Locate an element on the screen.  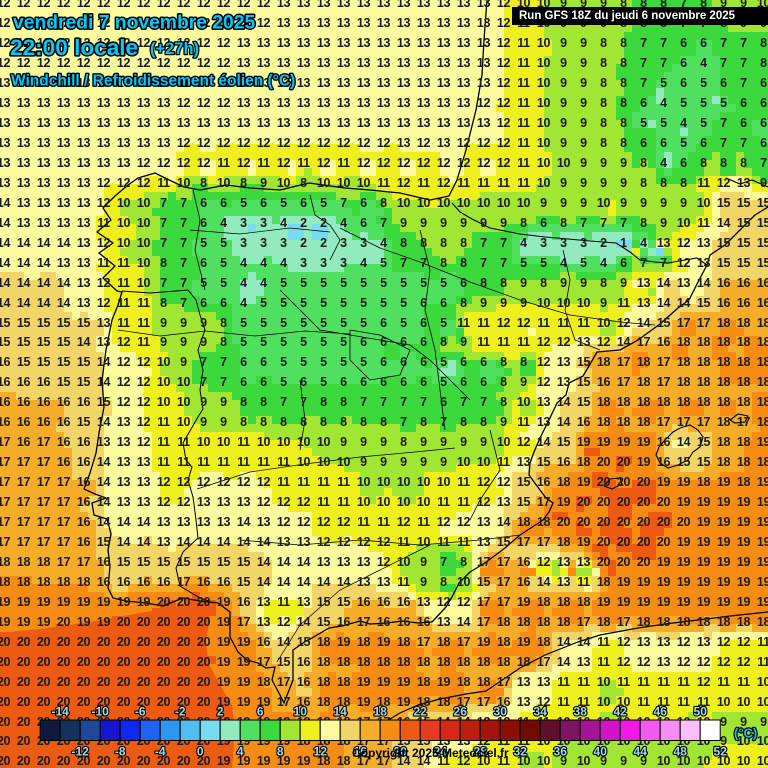
svg-text: 30 is located at coordinates (501, 712).